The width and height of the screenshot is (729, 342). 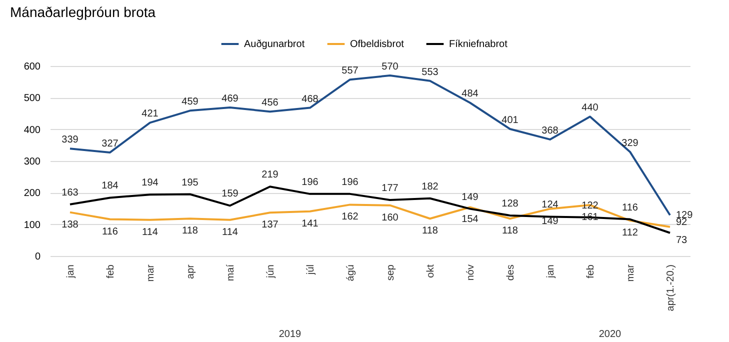 I want to click on data-label: 469, so click(x=230, y=98).